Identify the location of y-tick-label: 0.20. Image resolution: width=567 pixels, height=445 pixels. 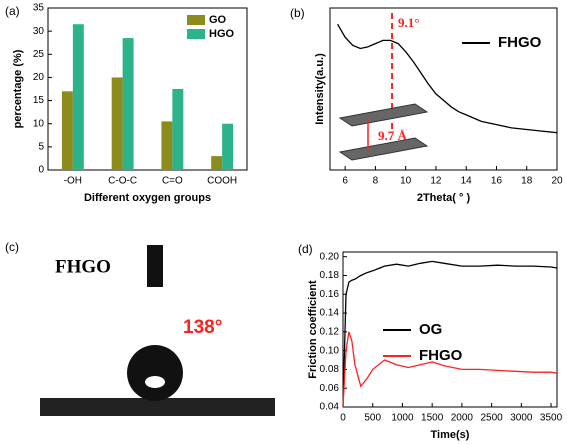
(330, 256).